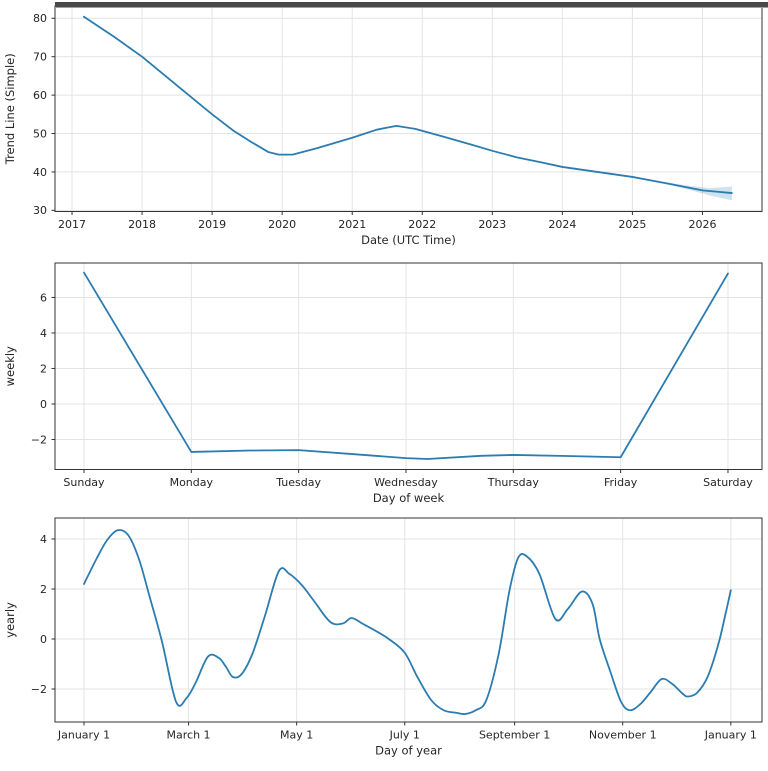 This screenshot has width=768, height=771. Describe the element at coordinates (10, 620) in the screenshot. I see `yearly-yaxis-label: yearly` at that location.